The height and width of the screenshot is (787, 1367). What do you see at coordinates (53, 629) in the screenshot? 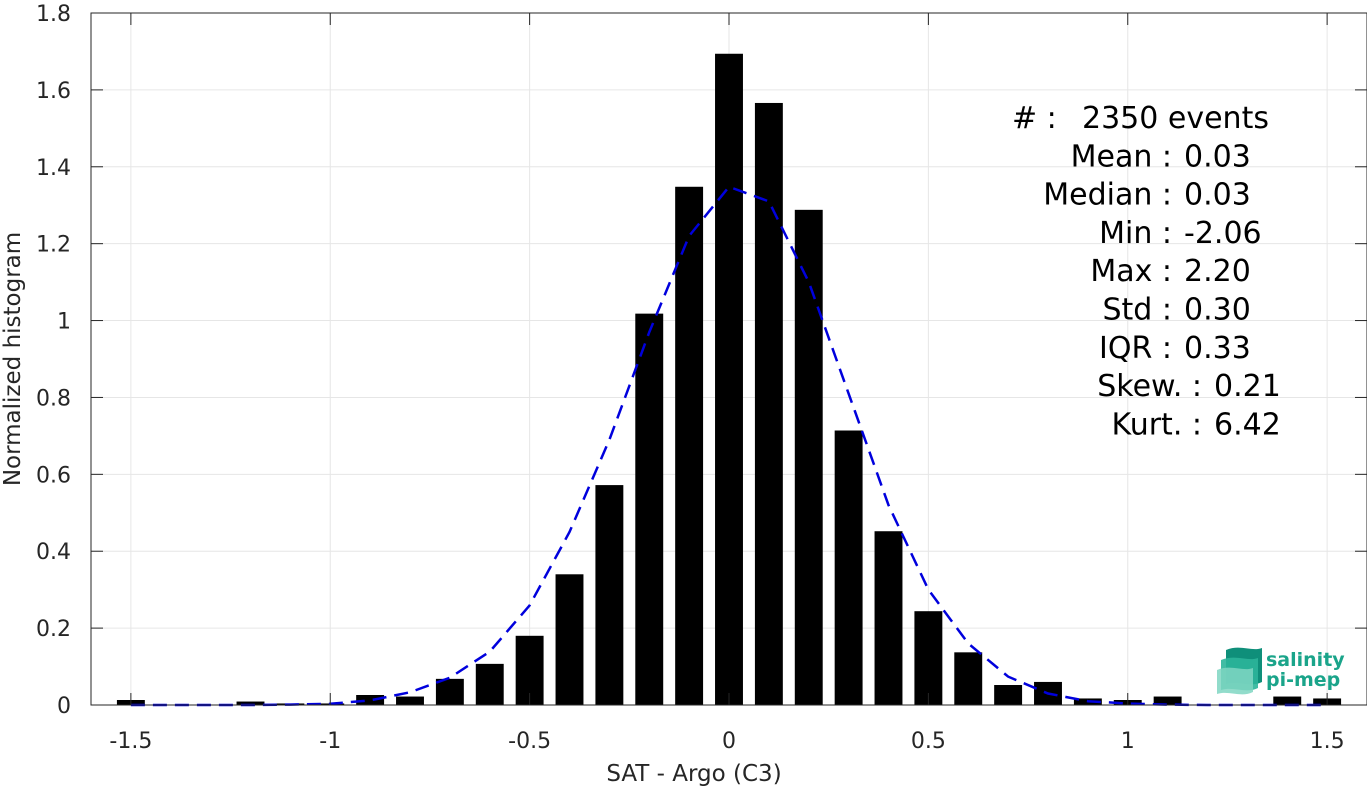
I see `y-tick-label: 0.2` at bounding box center [53, 629].